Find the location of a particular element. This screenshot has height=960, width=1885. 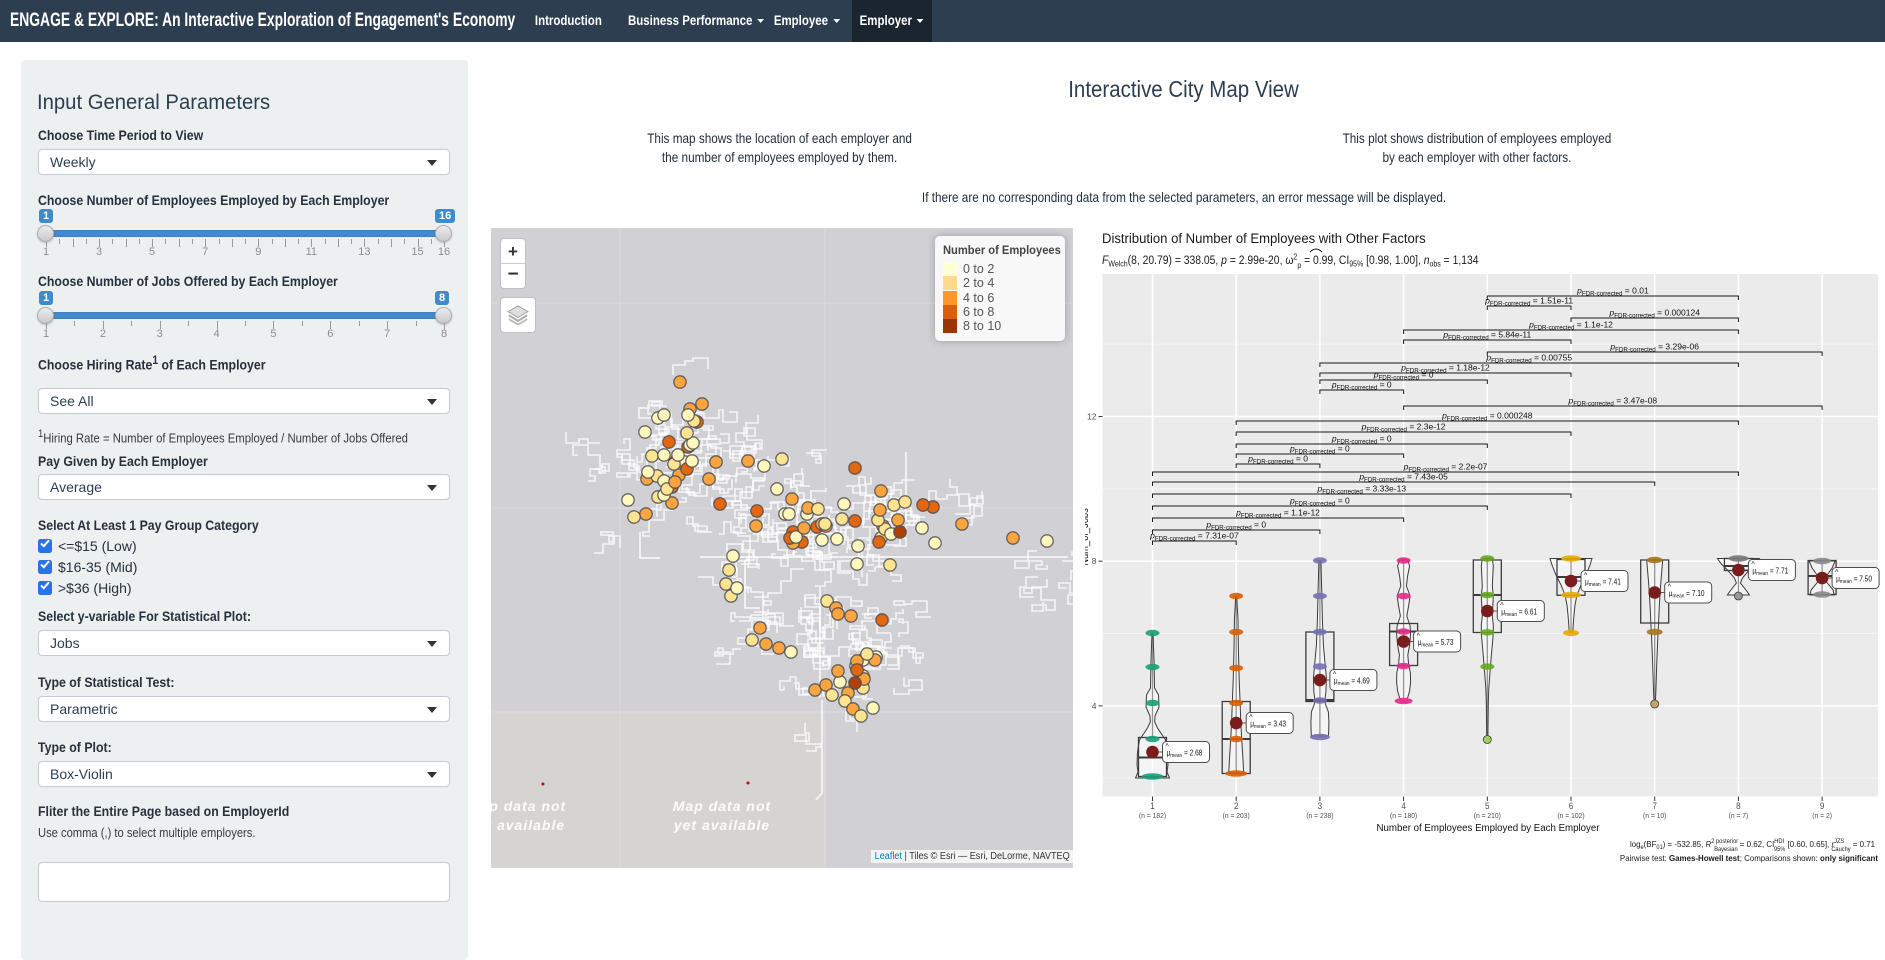

svg-text: (n = 238) is located at coordinates (1319, 816).